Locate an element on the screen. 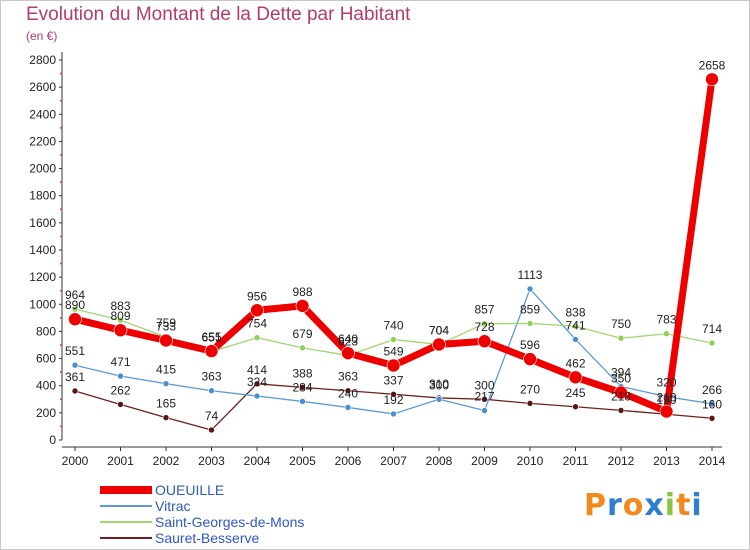 The image size is (750, 550). data-label: 240 is located at coordinates (348, 393).